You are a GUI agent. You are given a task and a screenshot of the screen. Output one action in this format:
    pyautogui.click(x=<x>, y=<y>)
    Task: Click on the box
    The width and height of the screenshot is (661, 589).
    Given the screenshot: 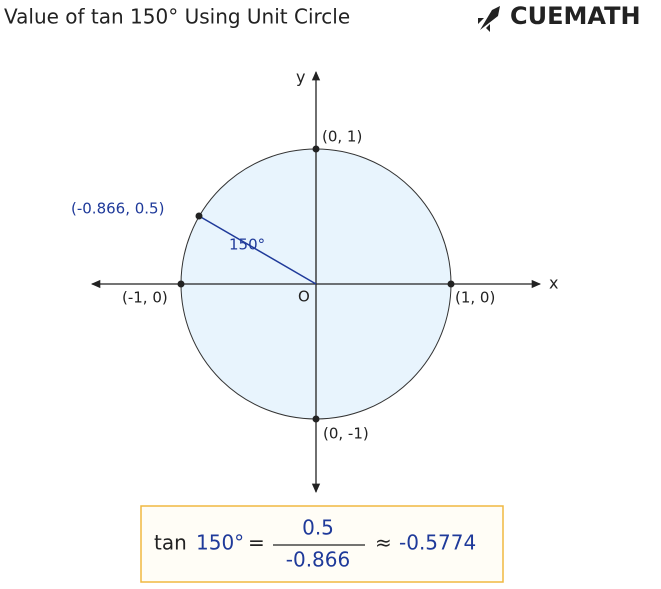 What is the action you would take?
    pyautogui.click(x=322, y=544)
    